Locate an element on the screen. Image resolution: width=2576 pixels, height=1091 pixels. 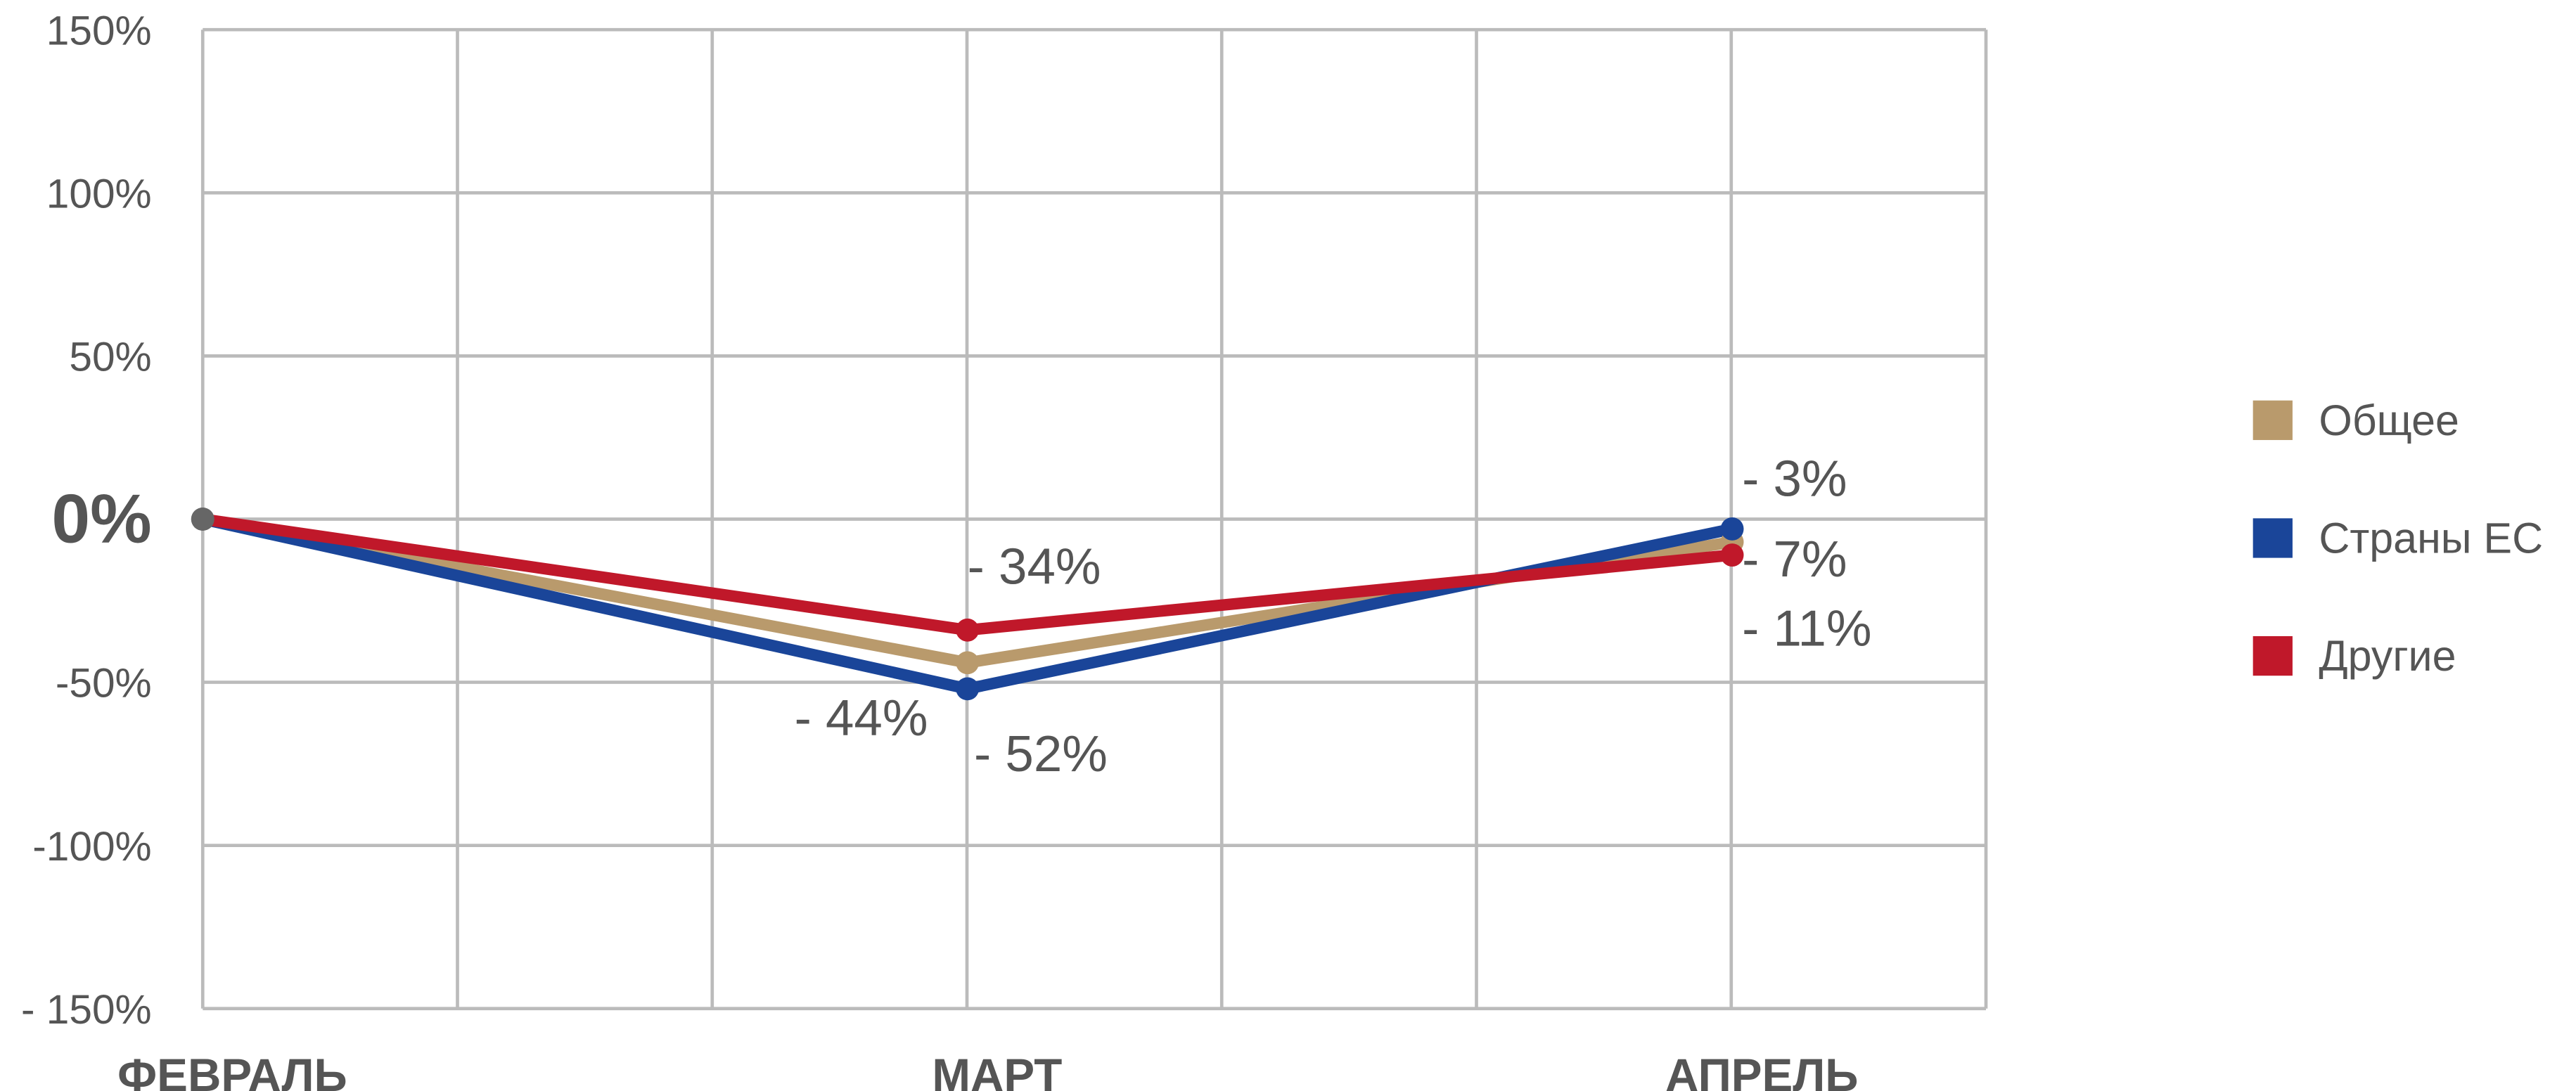
legend-label: Страны ЕС is located at coordinates (2431, 538).